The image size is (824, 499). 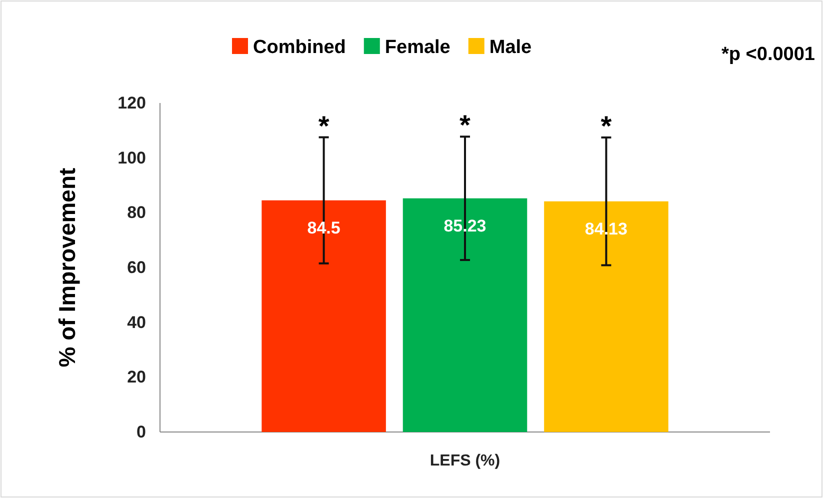 What do you see at coordinates (136, 377) in the screenshot?
I see `y-tick-label: 20` at bounding box center [136, 377].